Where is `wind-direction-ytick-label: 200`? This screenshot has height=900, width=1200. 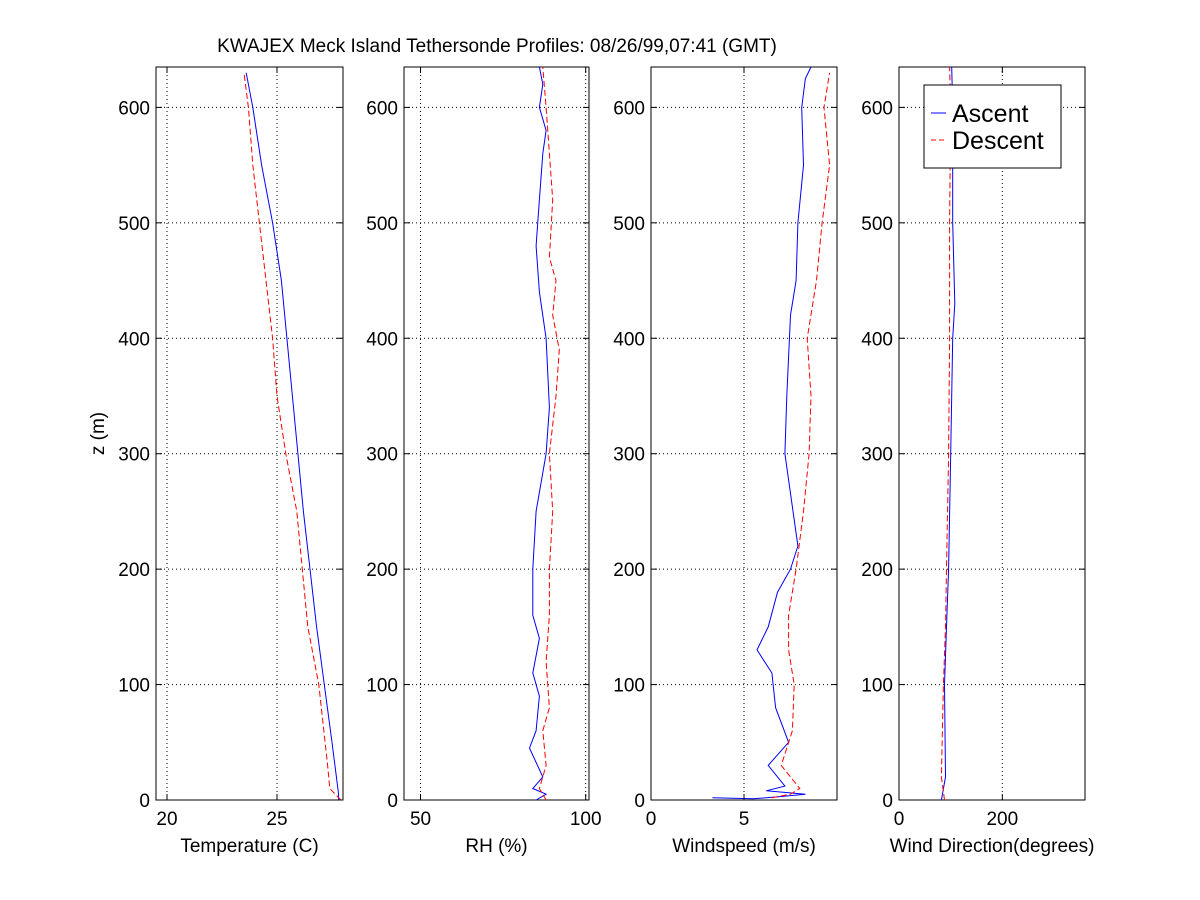 wind-direction-ytick-label: 200 is located at coordinates (877, 570).